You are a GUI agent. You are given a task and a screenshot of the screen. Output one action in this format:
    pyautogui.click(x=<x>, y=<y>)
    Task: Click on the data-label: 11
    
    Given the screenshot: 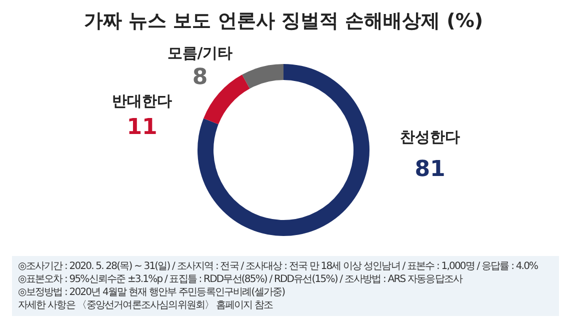 What is the action you would take?
    pyautogui.click(x=142, y=127)
    